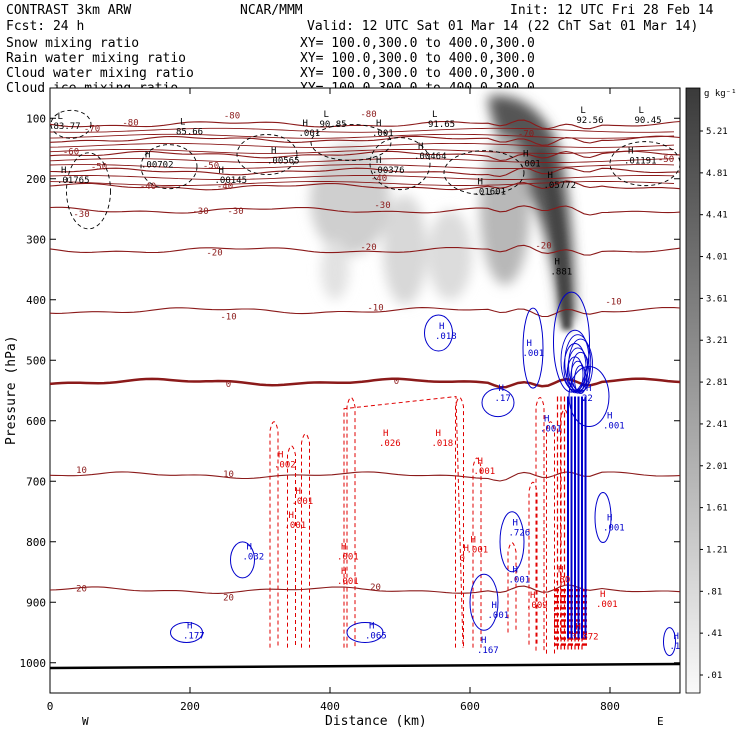 The image size is (740, 740). Describe the element at coordinates (717, 341) in the screenshot. I see `colorbar-label: 3.21` at that location.